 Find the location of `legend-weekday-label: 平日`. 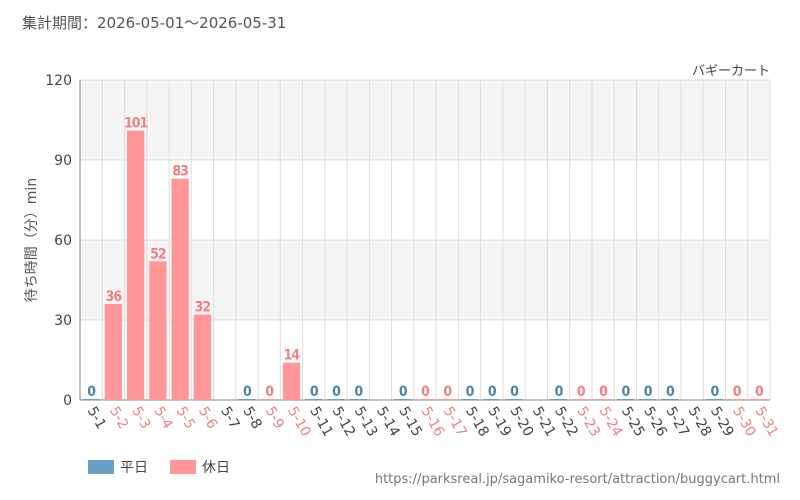

legend-weekday-label: 平日 is located at coordinates (134, 468).